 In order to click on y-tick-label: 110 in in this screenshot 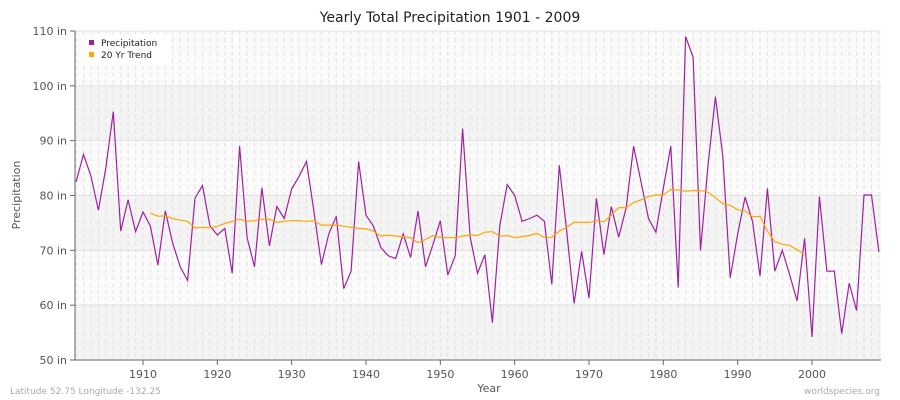, I will do `click(49, 31)`.